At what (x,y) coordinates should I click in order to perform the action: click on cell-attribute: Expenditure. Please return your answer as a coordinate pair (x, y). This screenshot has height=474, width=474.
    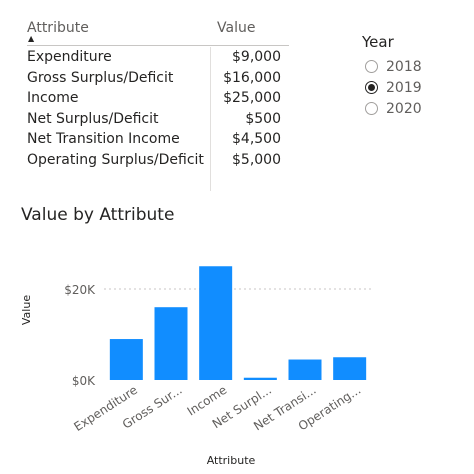
    Looking at the image, I should click on (69, 57).